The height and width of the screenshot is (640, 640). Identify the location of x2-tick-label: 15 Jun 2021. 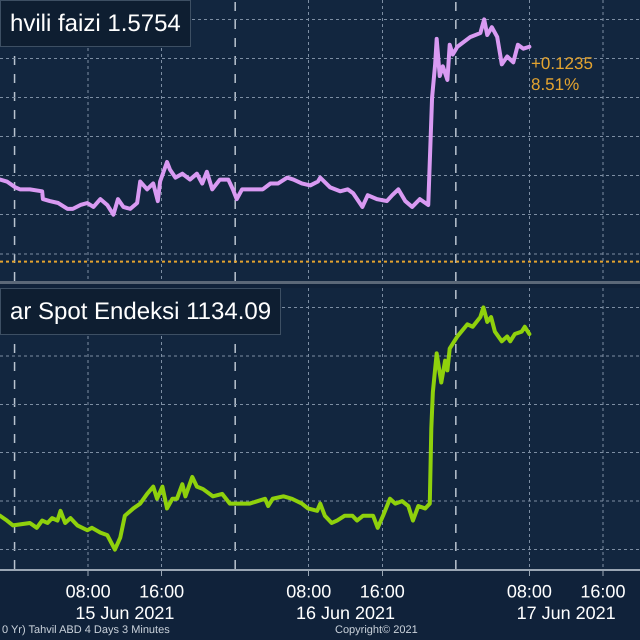
(124, 613).